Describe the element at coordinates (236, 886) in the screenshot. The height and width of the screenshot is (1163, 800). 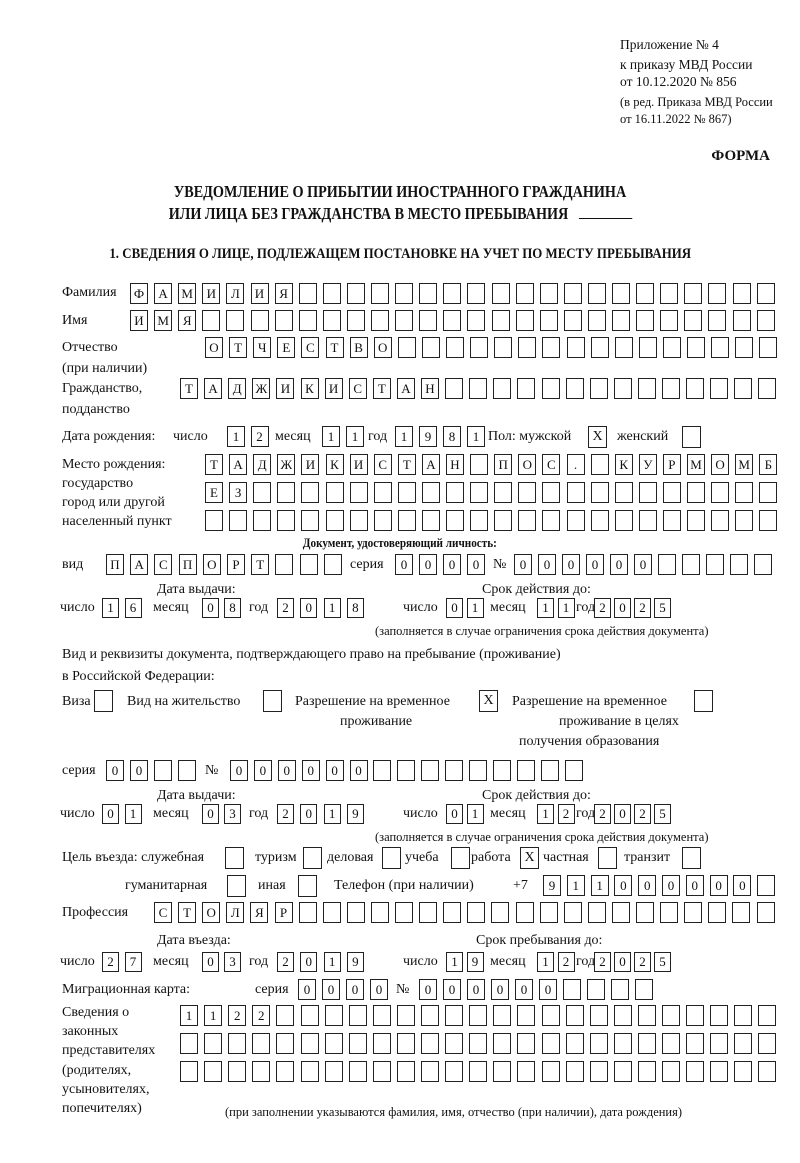
I see `purpose-humanitarian-checkbox` at that location.